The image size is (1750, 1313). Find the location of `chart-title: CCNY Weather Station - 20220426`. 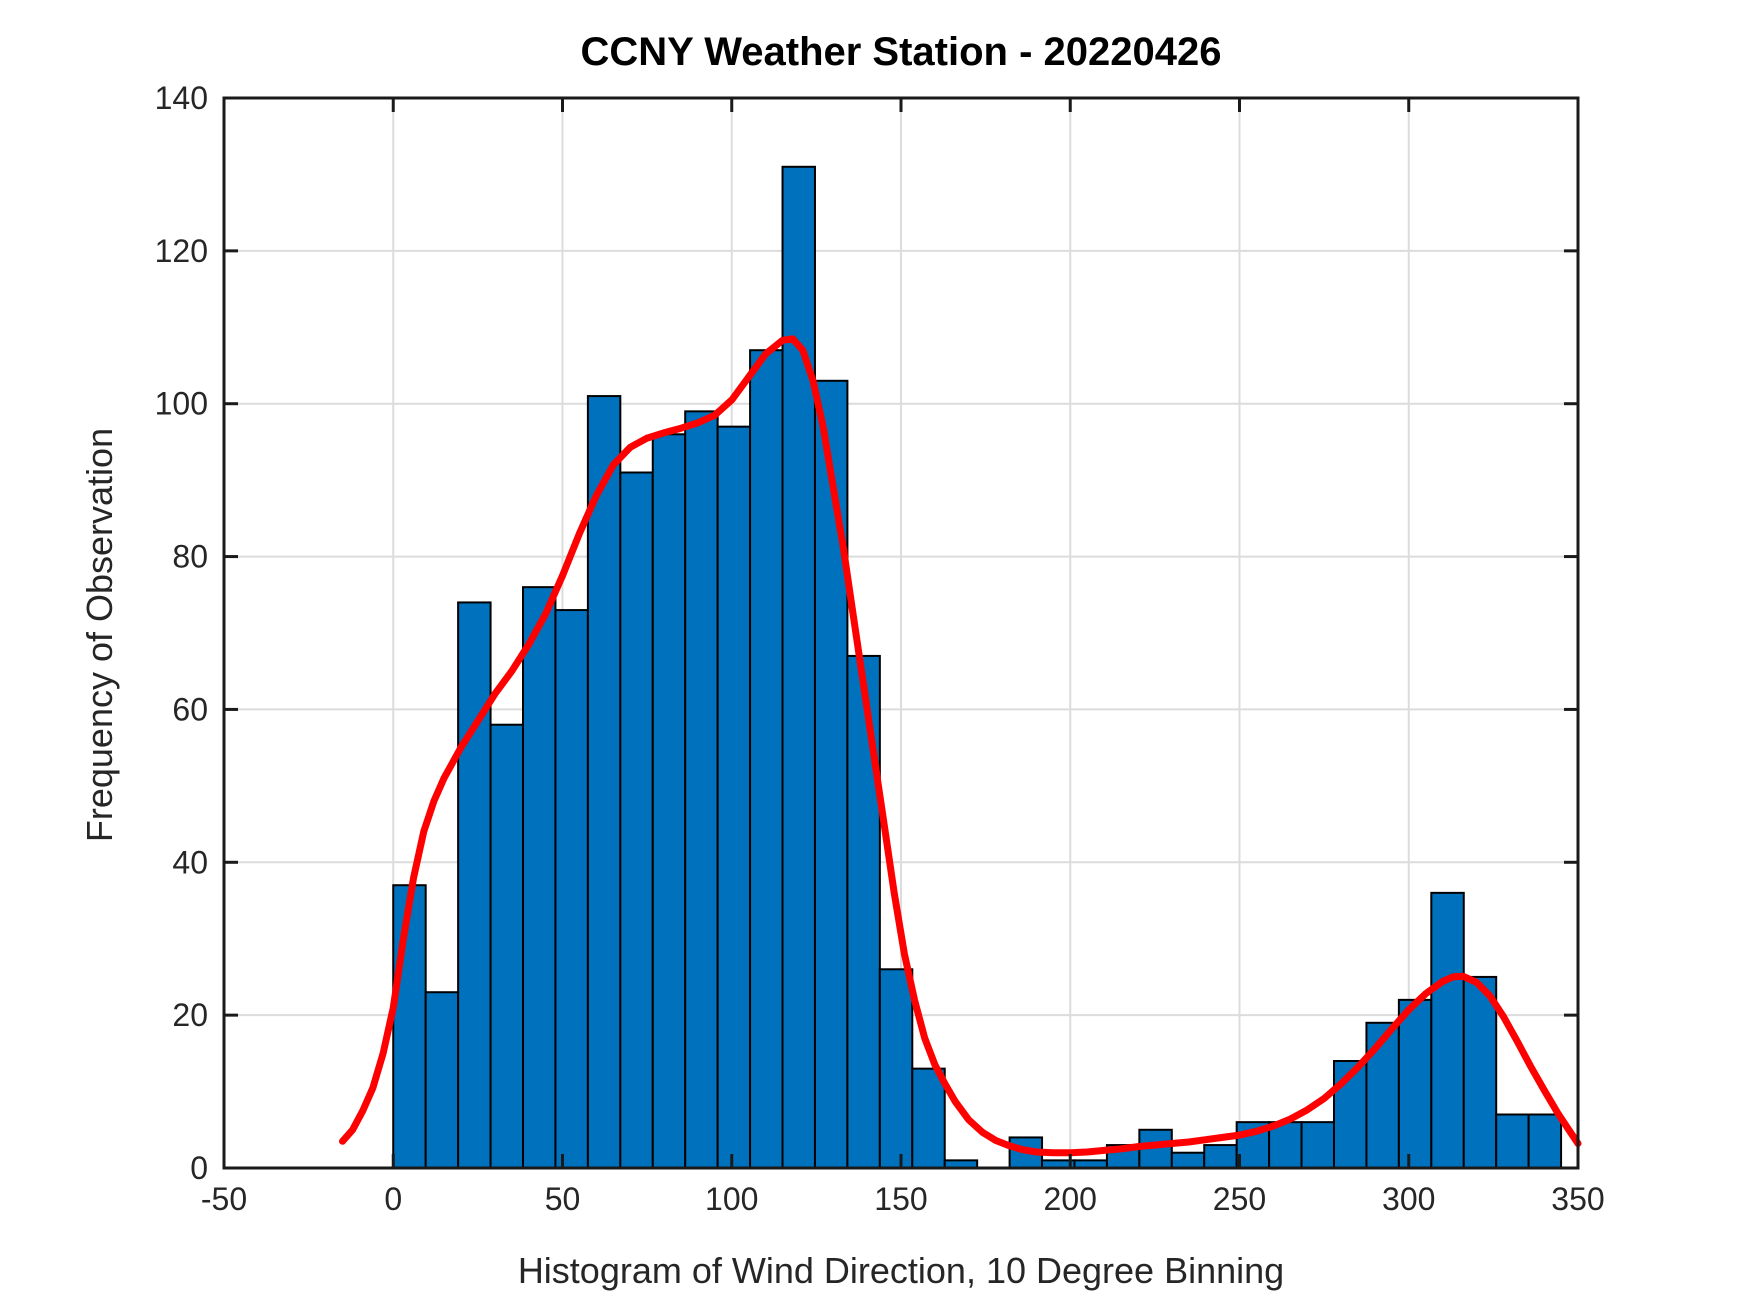

chart-title: CCNY Weather Station - 20220426 is located at coordinates (901, 52).